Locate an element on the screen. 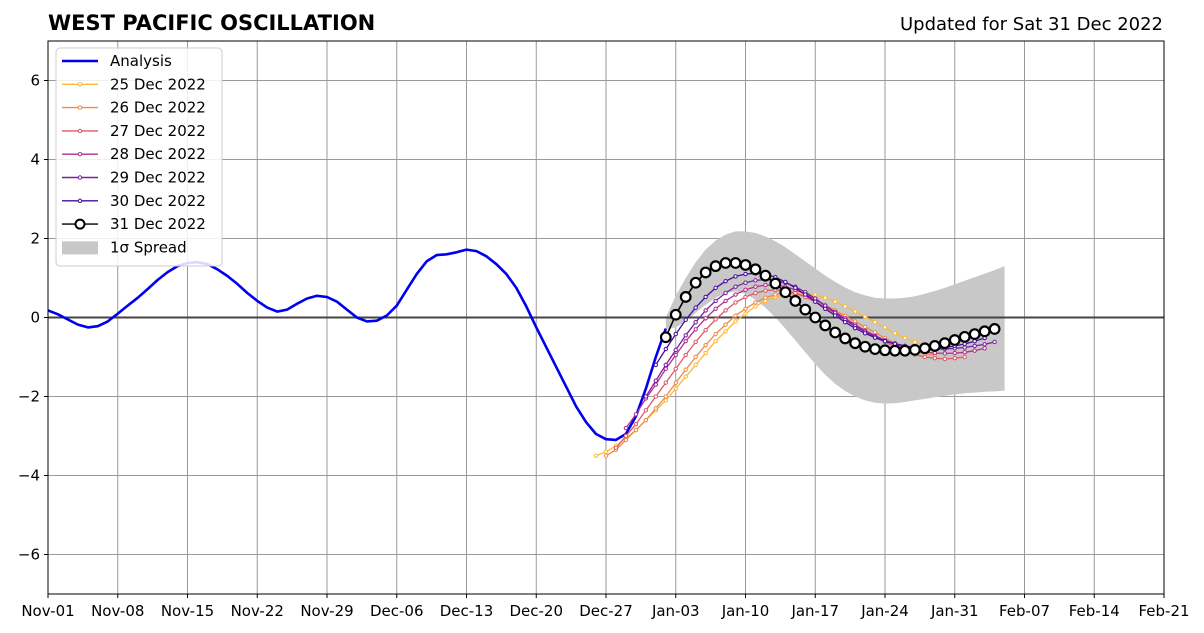  updated-label: Updated for Sat 31 Dec 2022 is located at coordinates (1031, 24).